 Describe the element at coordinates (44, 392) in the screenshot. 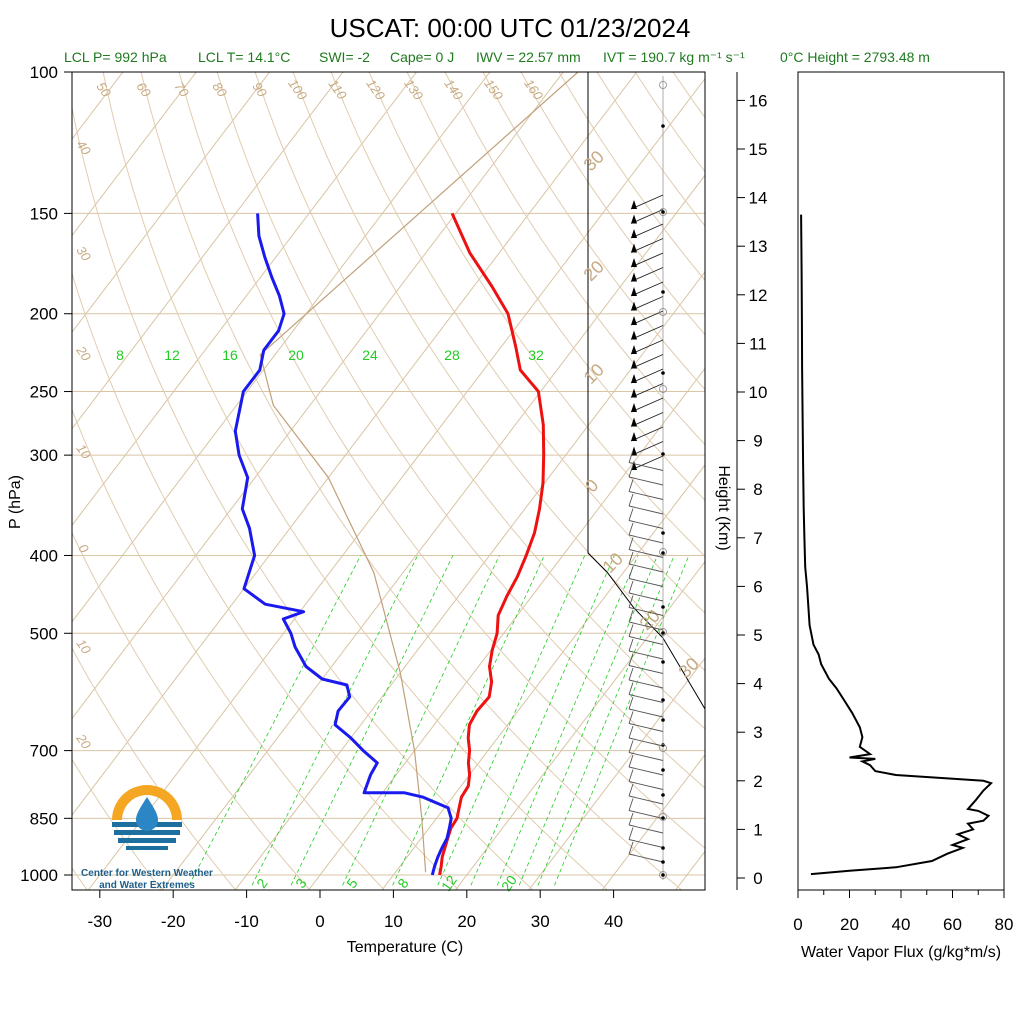

I see `y-tick-label: 250` at that location.